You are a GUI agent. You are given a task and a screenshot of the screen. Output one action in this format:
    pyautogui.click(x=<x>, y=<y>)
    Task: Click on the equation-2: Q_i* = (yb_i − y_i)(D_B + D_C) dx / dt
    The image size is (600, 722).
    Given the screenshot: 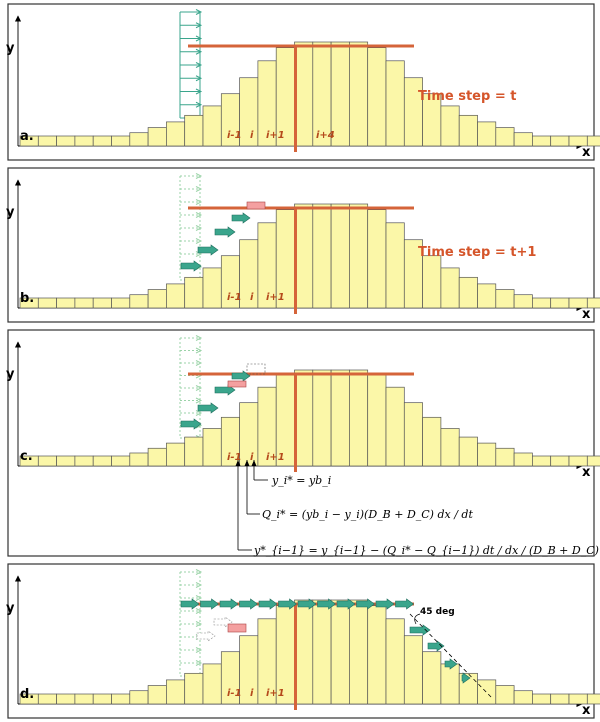 What is the action you would take?
    pyautogui.click(x=367, y=514)
    